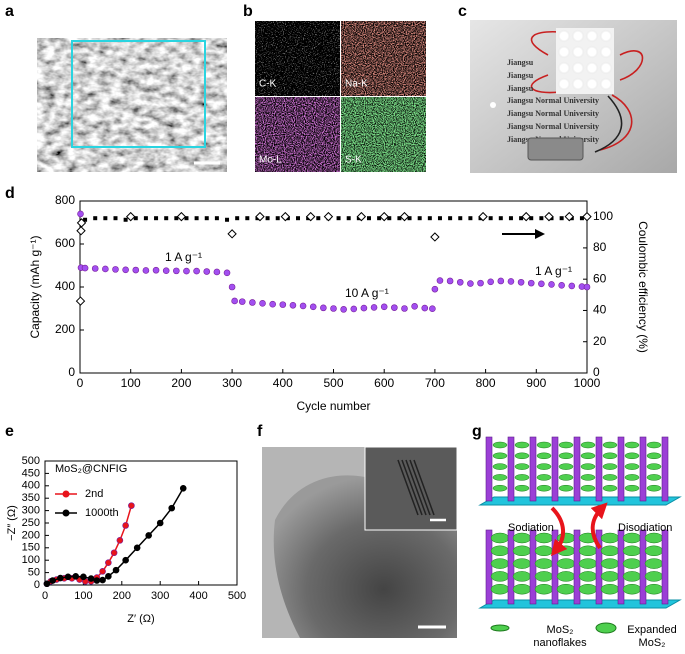 This screenshot has width=685, height=654. What do you see at coordinates (71, 372) in the screenshot?
I see `y-tick-label: 0` at bounding box center [71, 372].